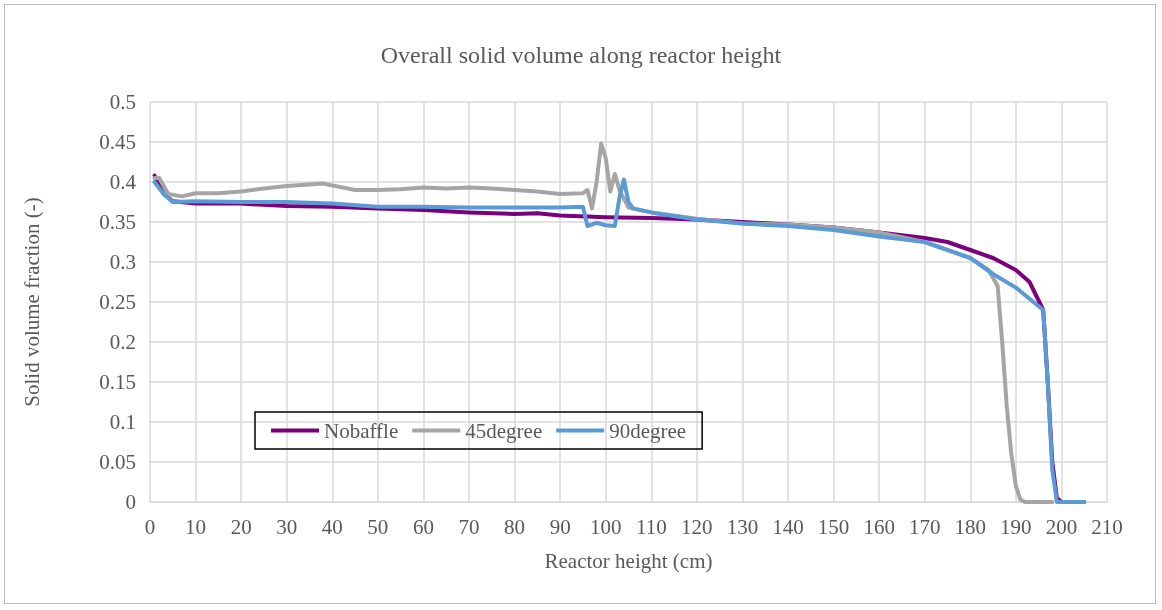  Describe the element at coordinates (196, 526) in the screenshot. I see `x-tick-label: 10` at that location.